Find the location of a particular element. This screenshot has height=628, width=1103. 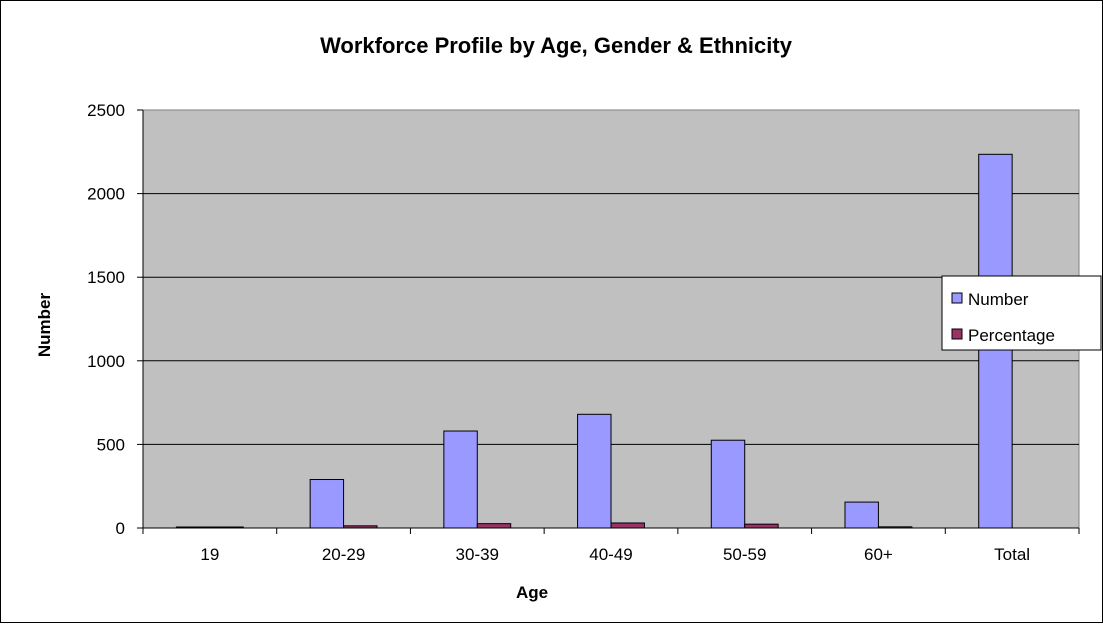

x-tick-label: 50-59 is located at coordinates (744, 554).